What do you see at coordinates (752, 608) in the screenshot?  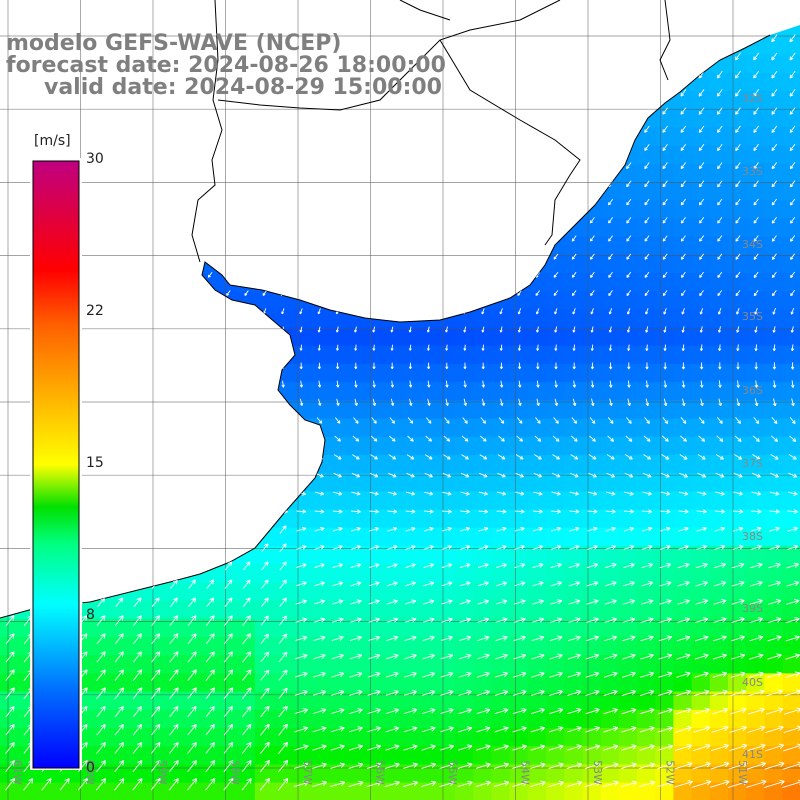 I see `lat-label: 39S` at bounding box center [752, 608].